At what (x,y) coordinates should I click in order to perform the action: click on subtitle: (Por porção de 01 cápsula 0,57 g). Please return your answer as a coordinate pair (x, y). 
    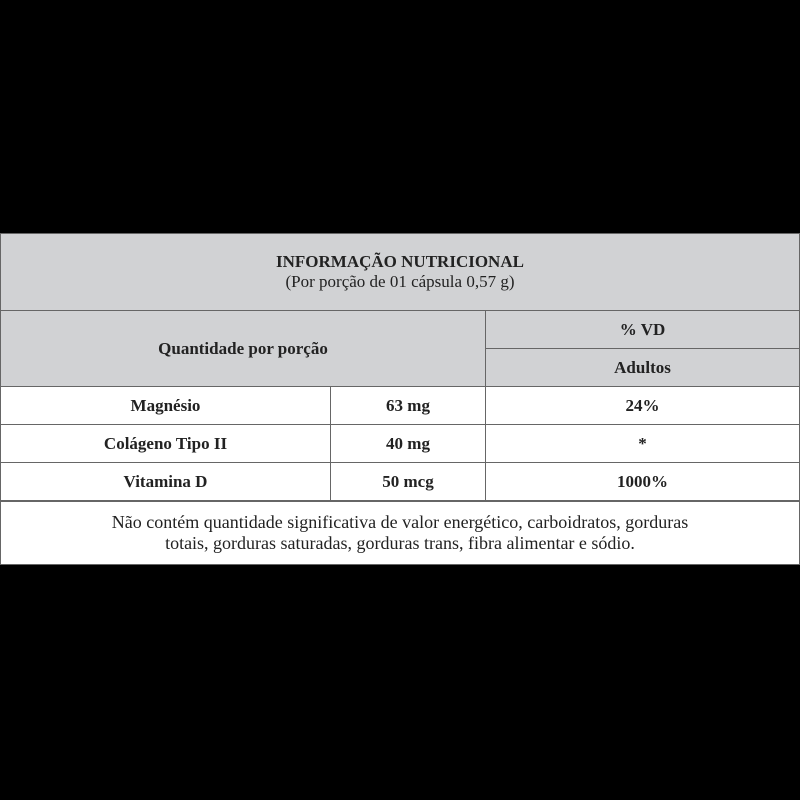
    Looking at the image, I should click on (400, 281).